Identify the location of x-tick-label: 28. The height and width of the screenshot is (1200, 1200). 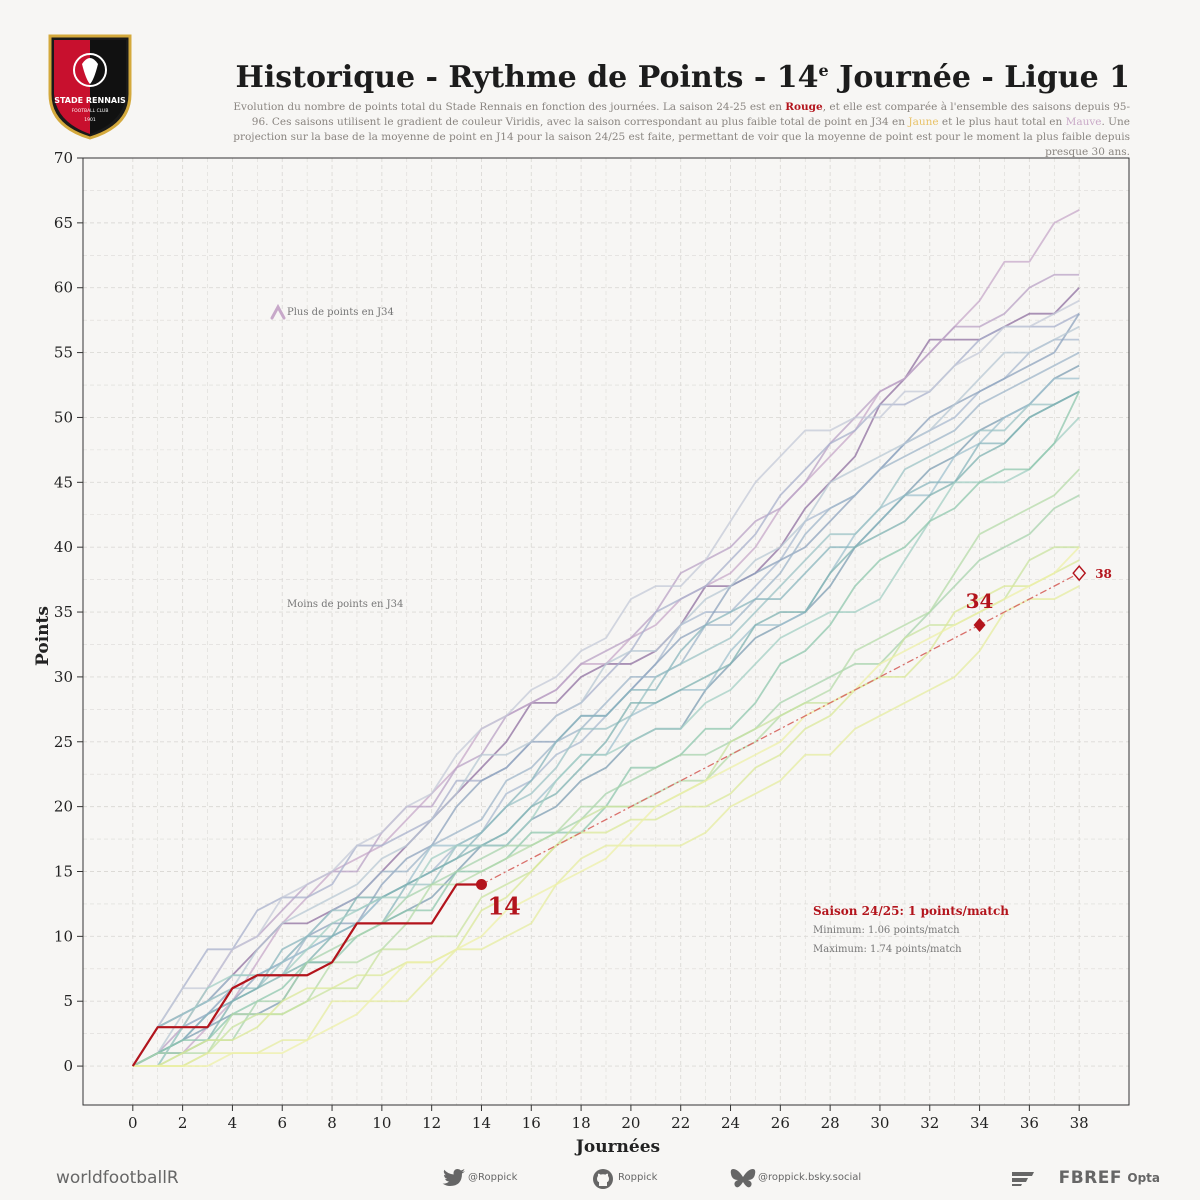
(830, 1123).